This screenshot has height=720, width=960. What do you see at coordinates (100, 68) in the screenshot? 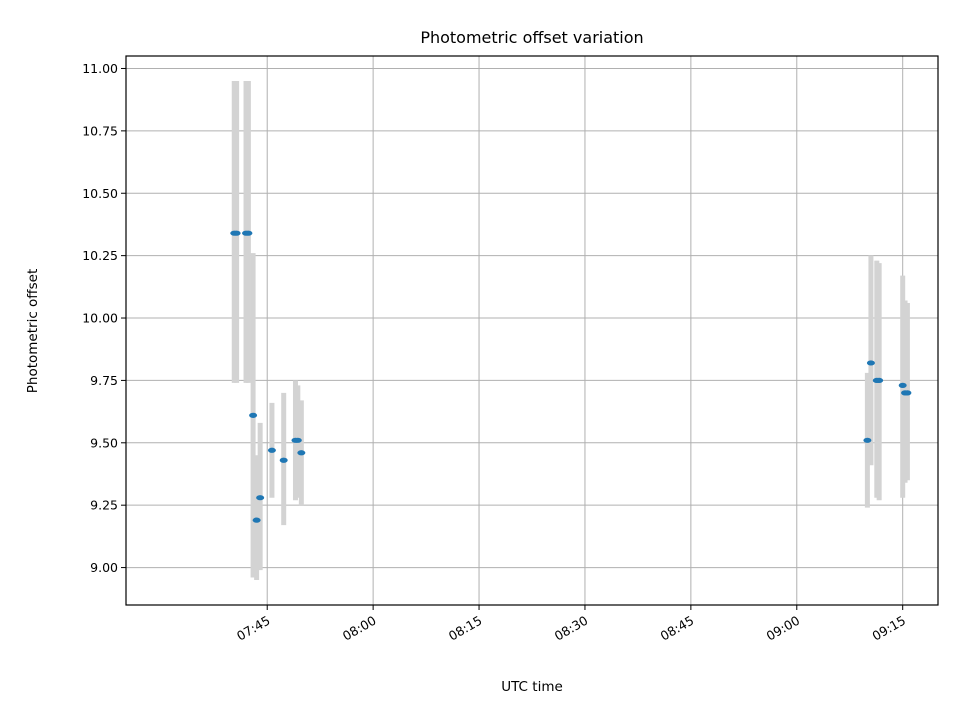
I see `y-tick-label: 11.00` at bounding box center [100, 68].